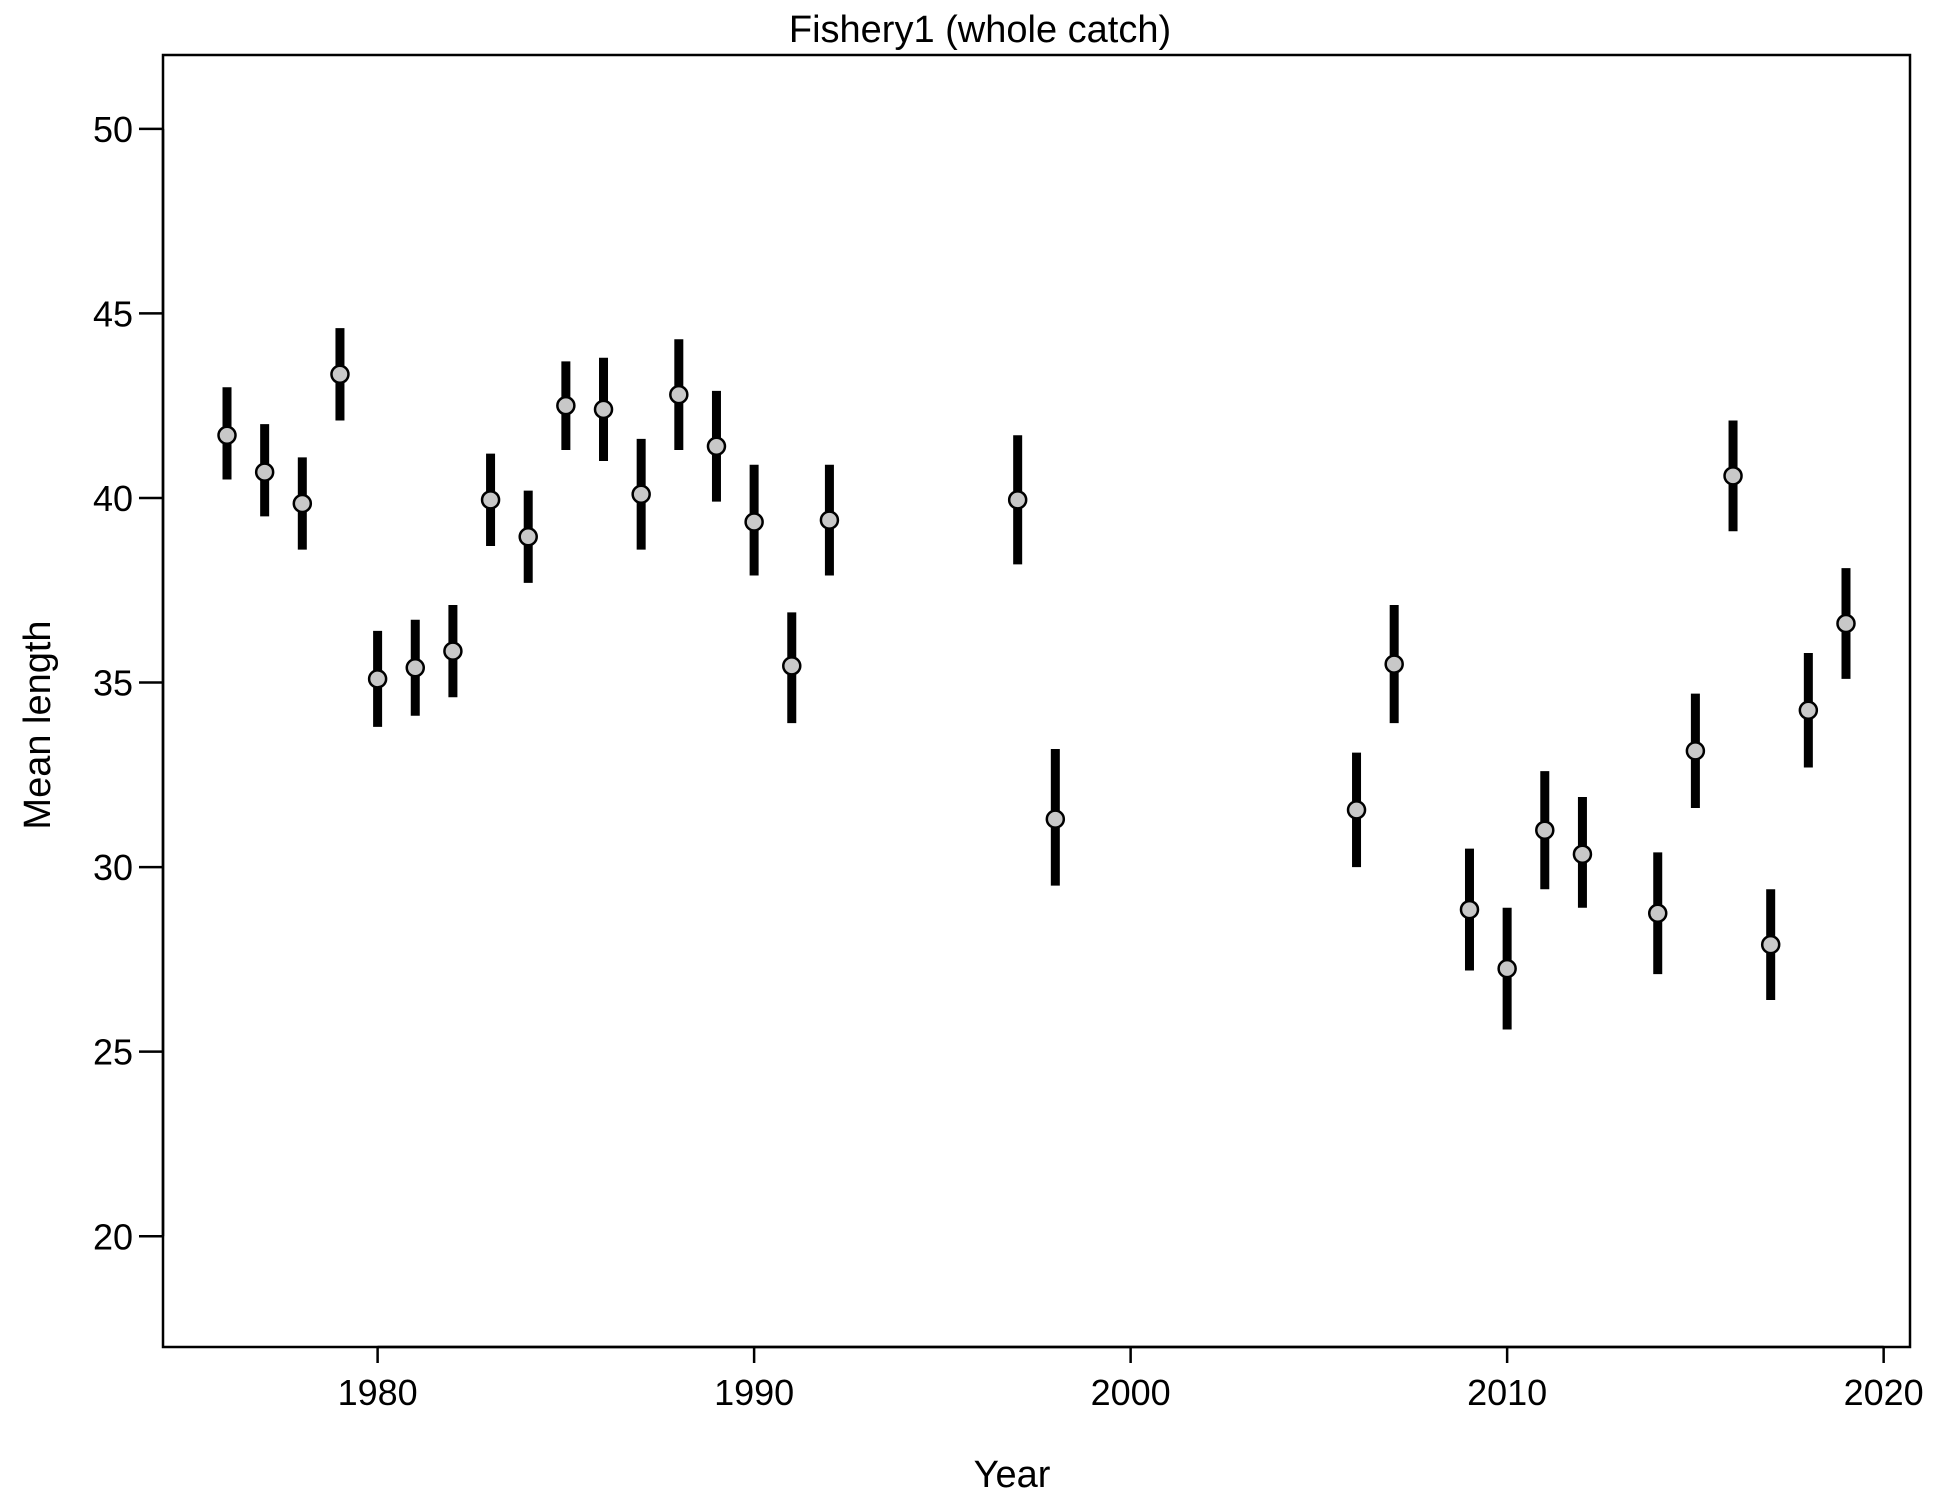 This screenshot has height=1500, width=1950. I want to click on x-tick-label: 1990, so click(754, 1392).